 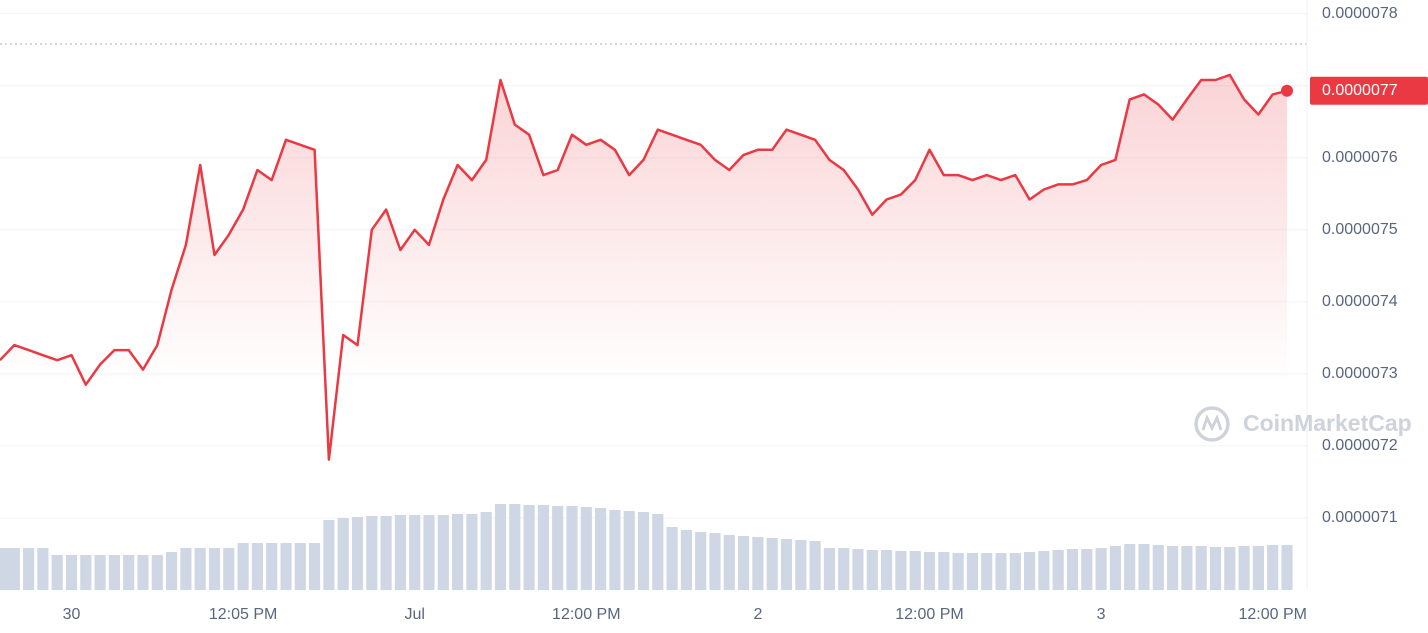 I want to click on current-price-tag, so click(x=1369, y=90).